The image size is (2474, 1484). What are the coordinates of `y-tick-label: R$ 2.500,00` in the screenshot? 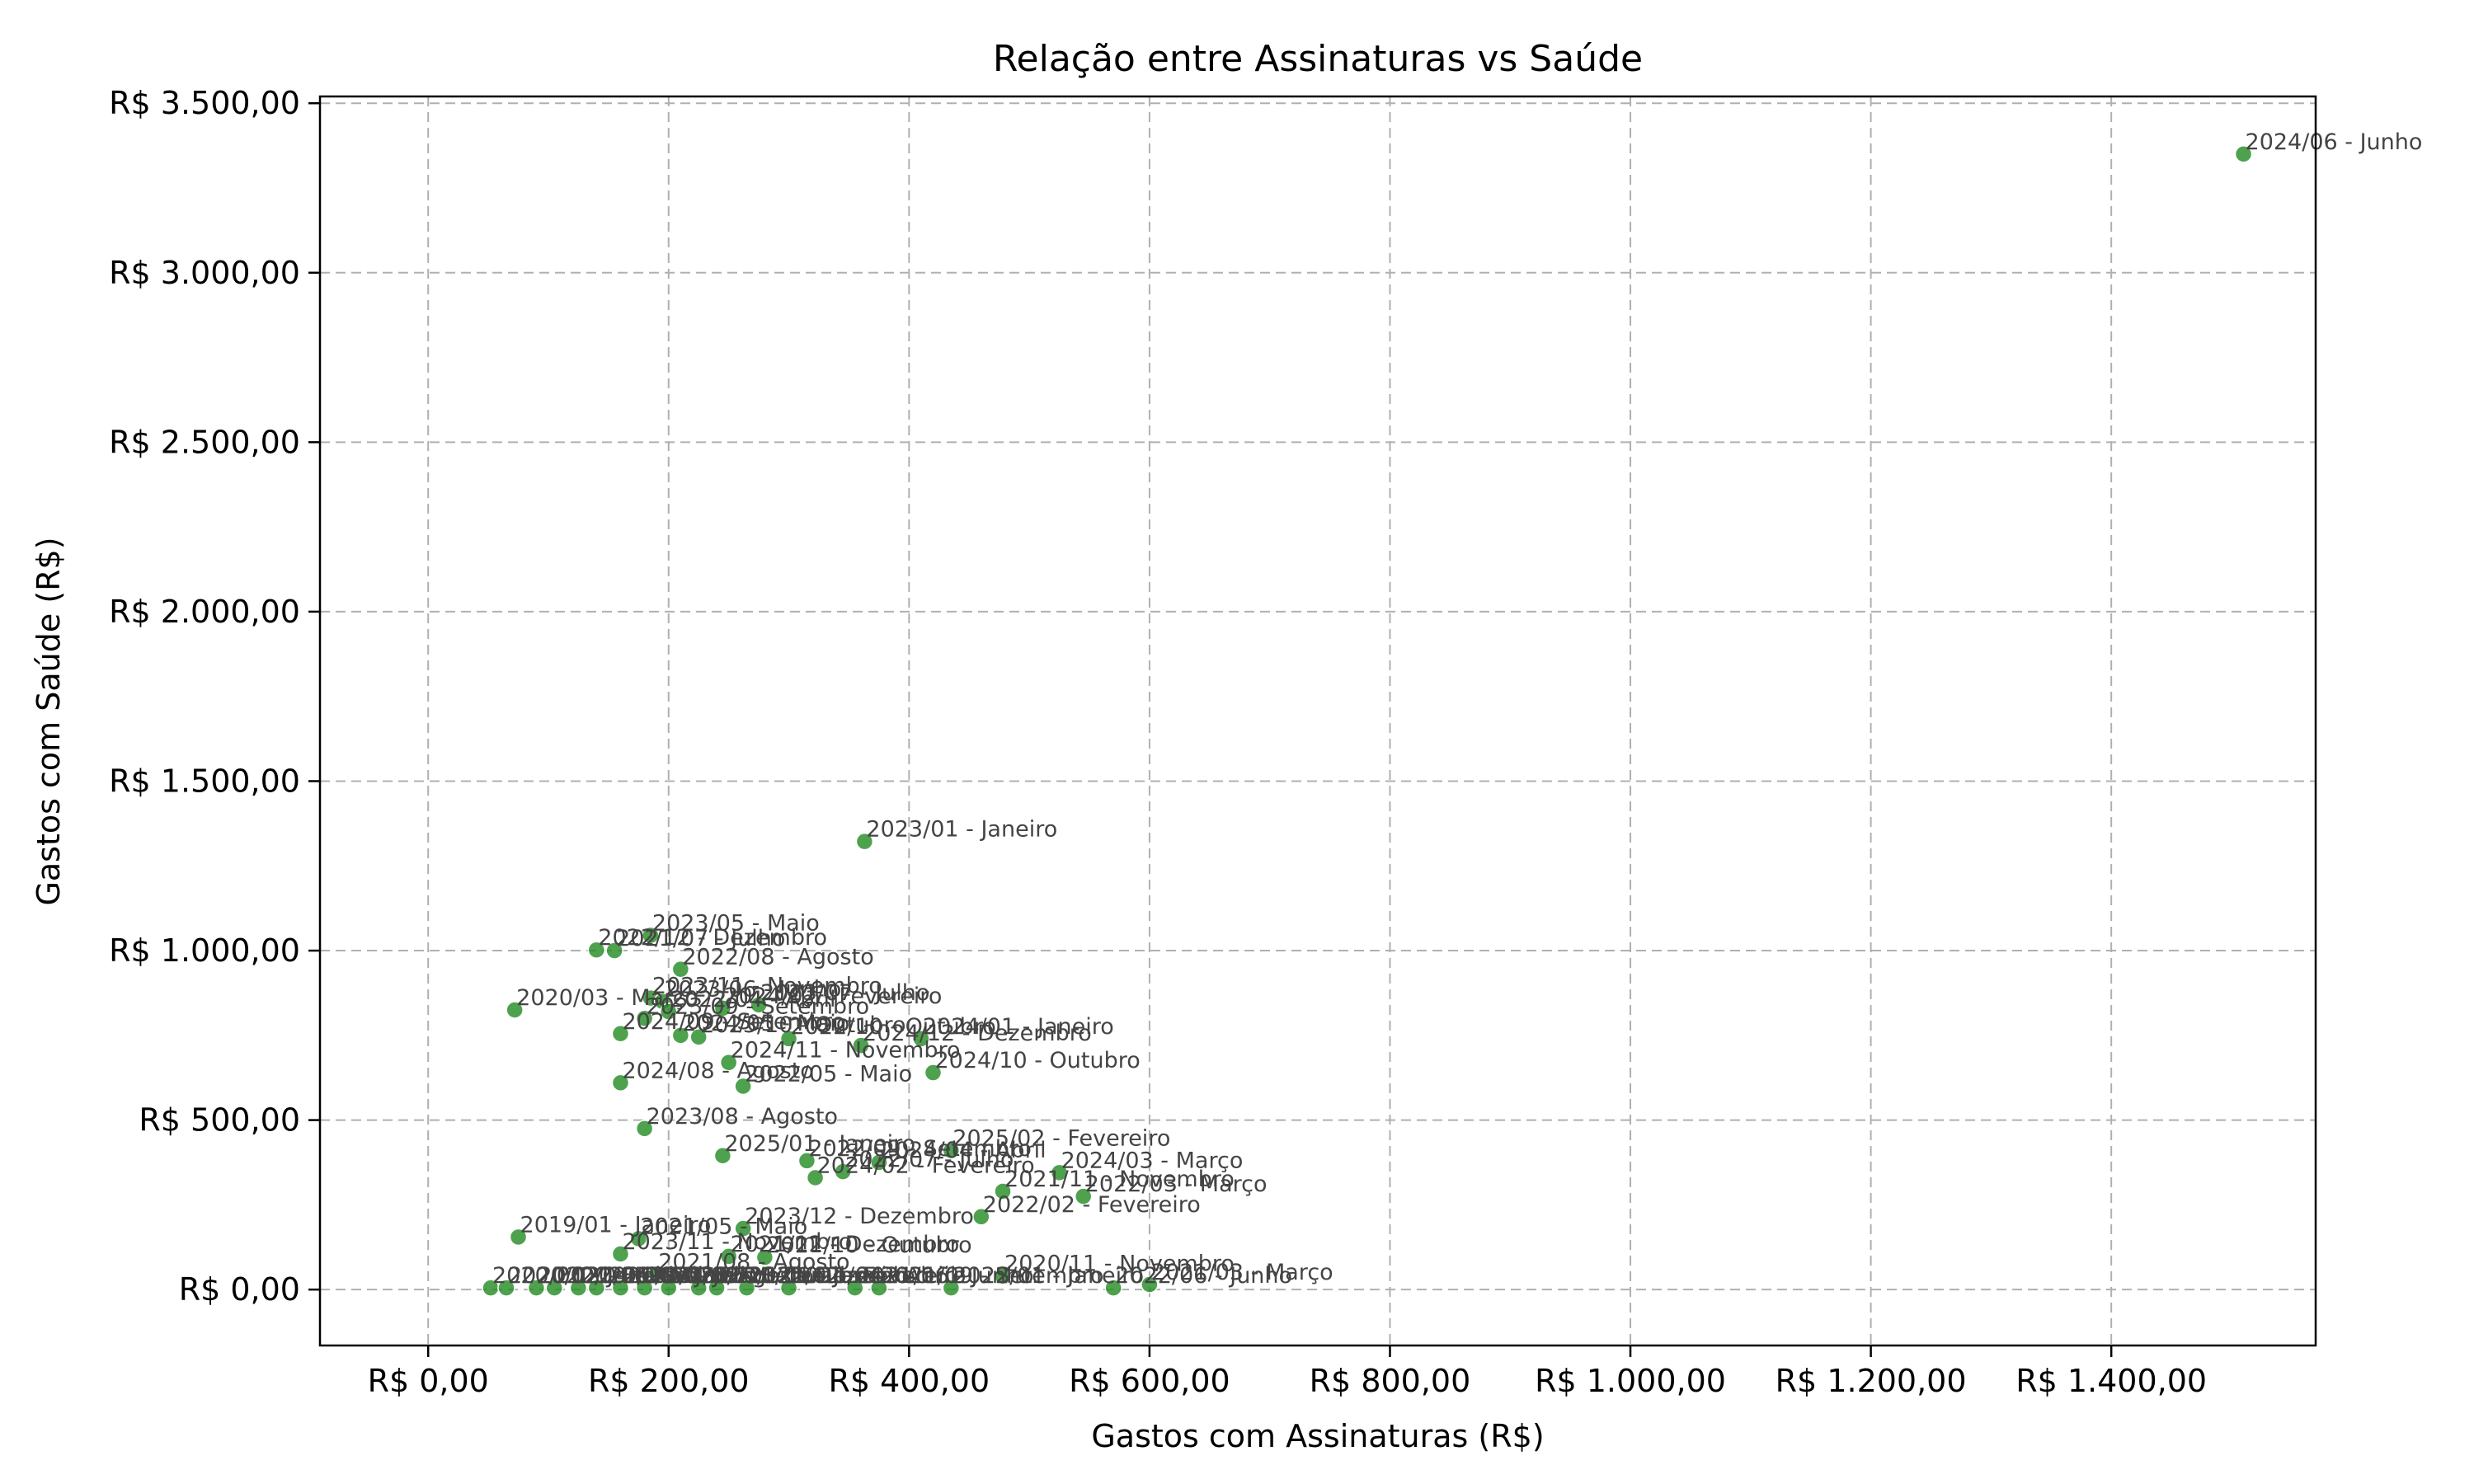 It's located at (204, 442).